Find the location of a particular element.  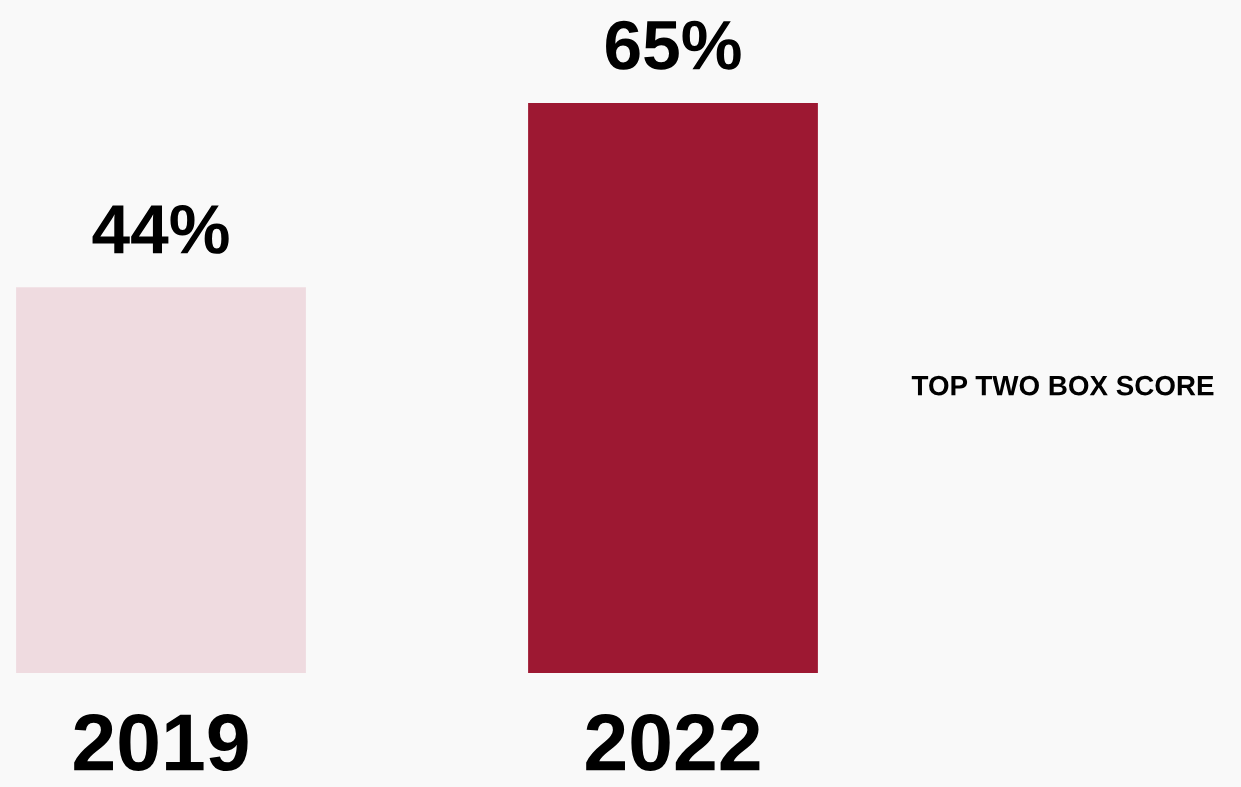

data-label: 44% is located at coordinates (160, 229).